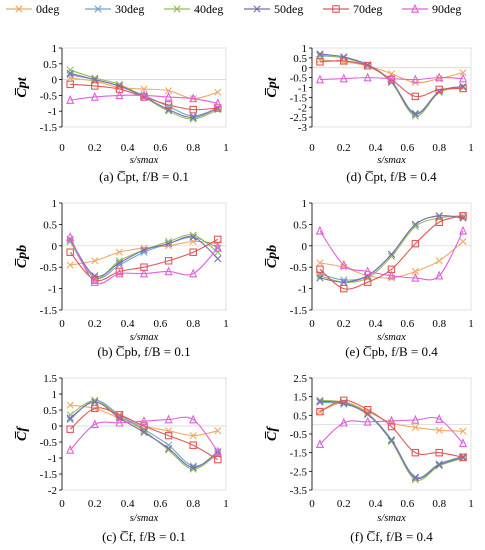 The width and height of the screenshot is (485, 550). What do you see at coordinates (128, 148) in the screenshot?
I see `x-tick-label: 0.4` at bounding box center [128, 148].